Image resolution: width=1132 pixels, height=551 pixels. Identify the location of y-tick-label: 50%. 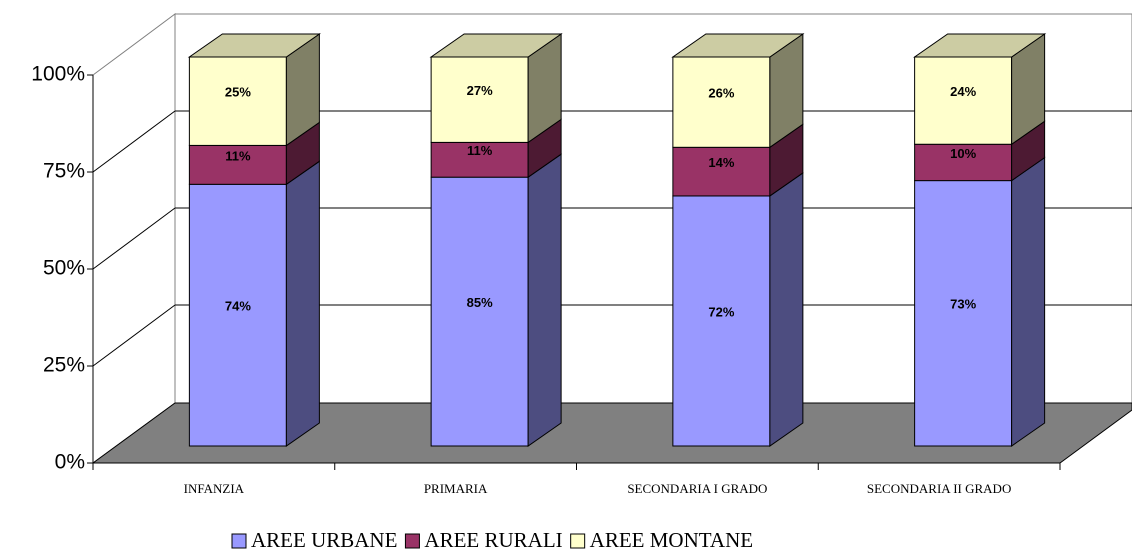
(64, 268).